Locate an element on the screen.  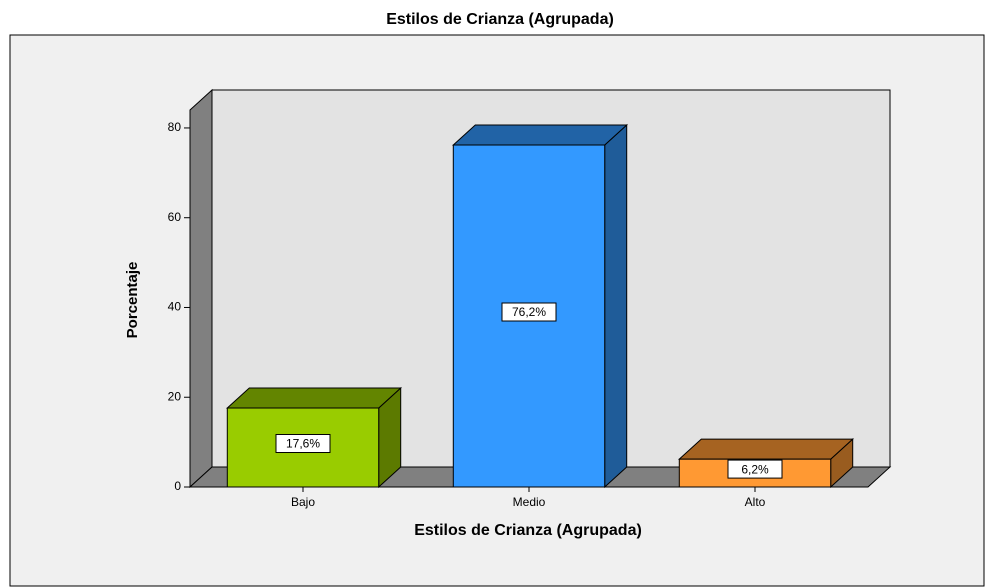
y-tick-label: 0 is located at coordinates (177, 486).